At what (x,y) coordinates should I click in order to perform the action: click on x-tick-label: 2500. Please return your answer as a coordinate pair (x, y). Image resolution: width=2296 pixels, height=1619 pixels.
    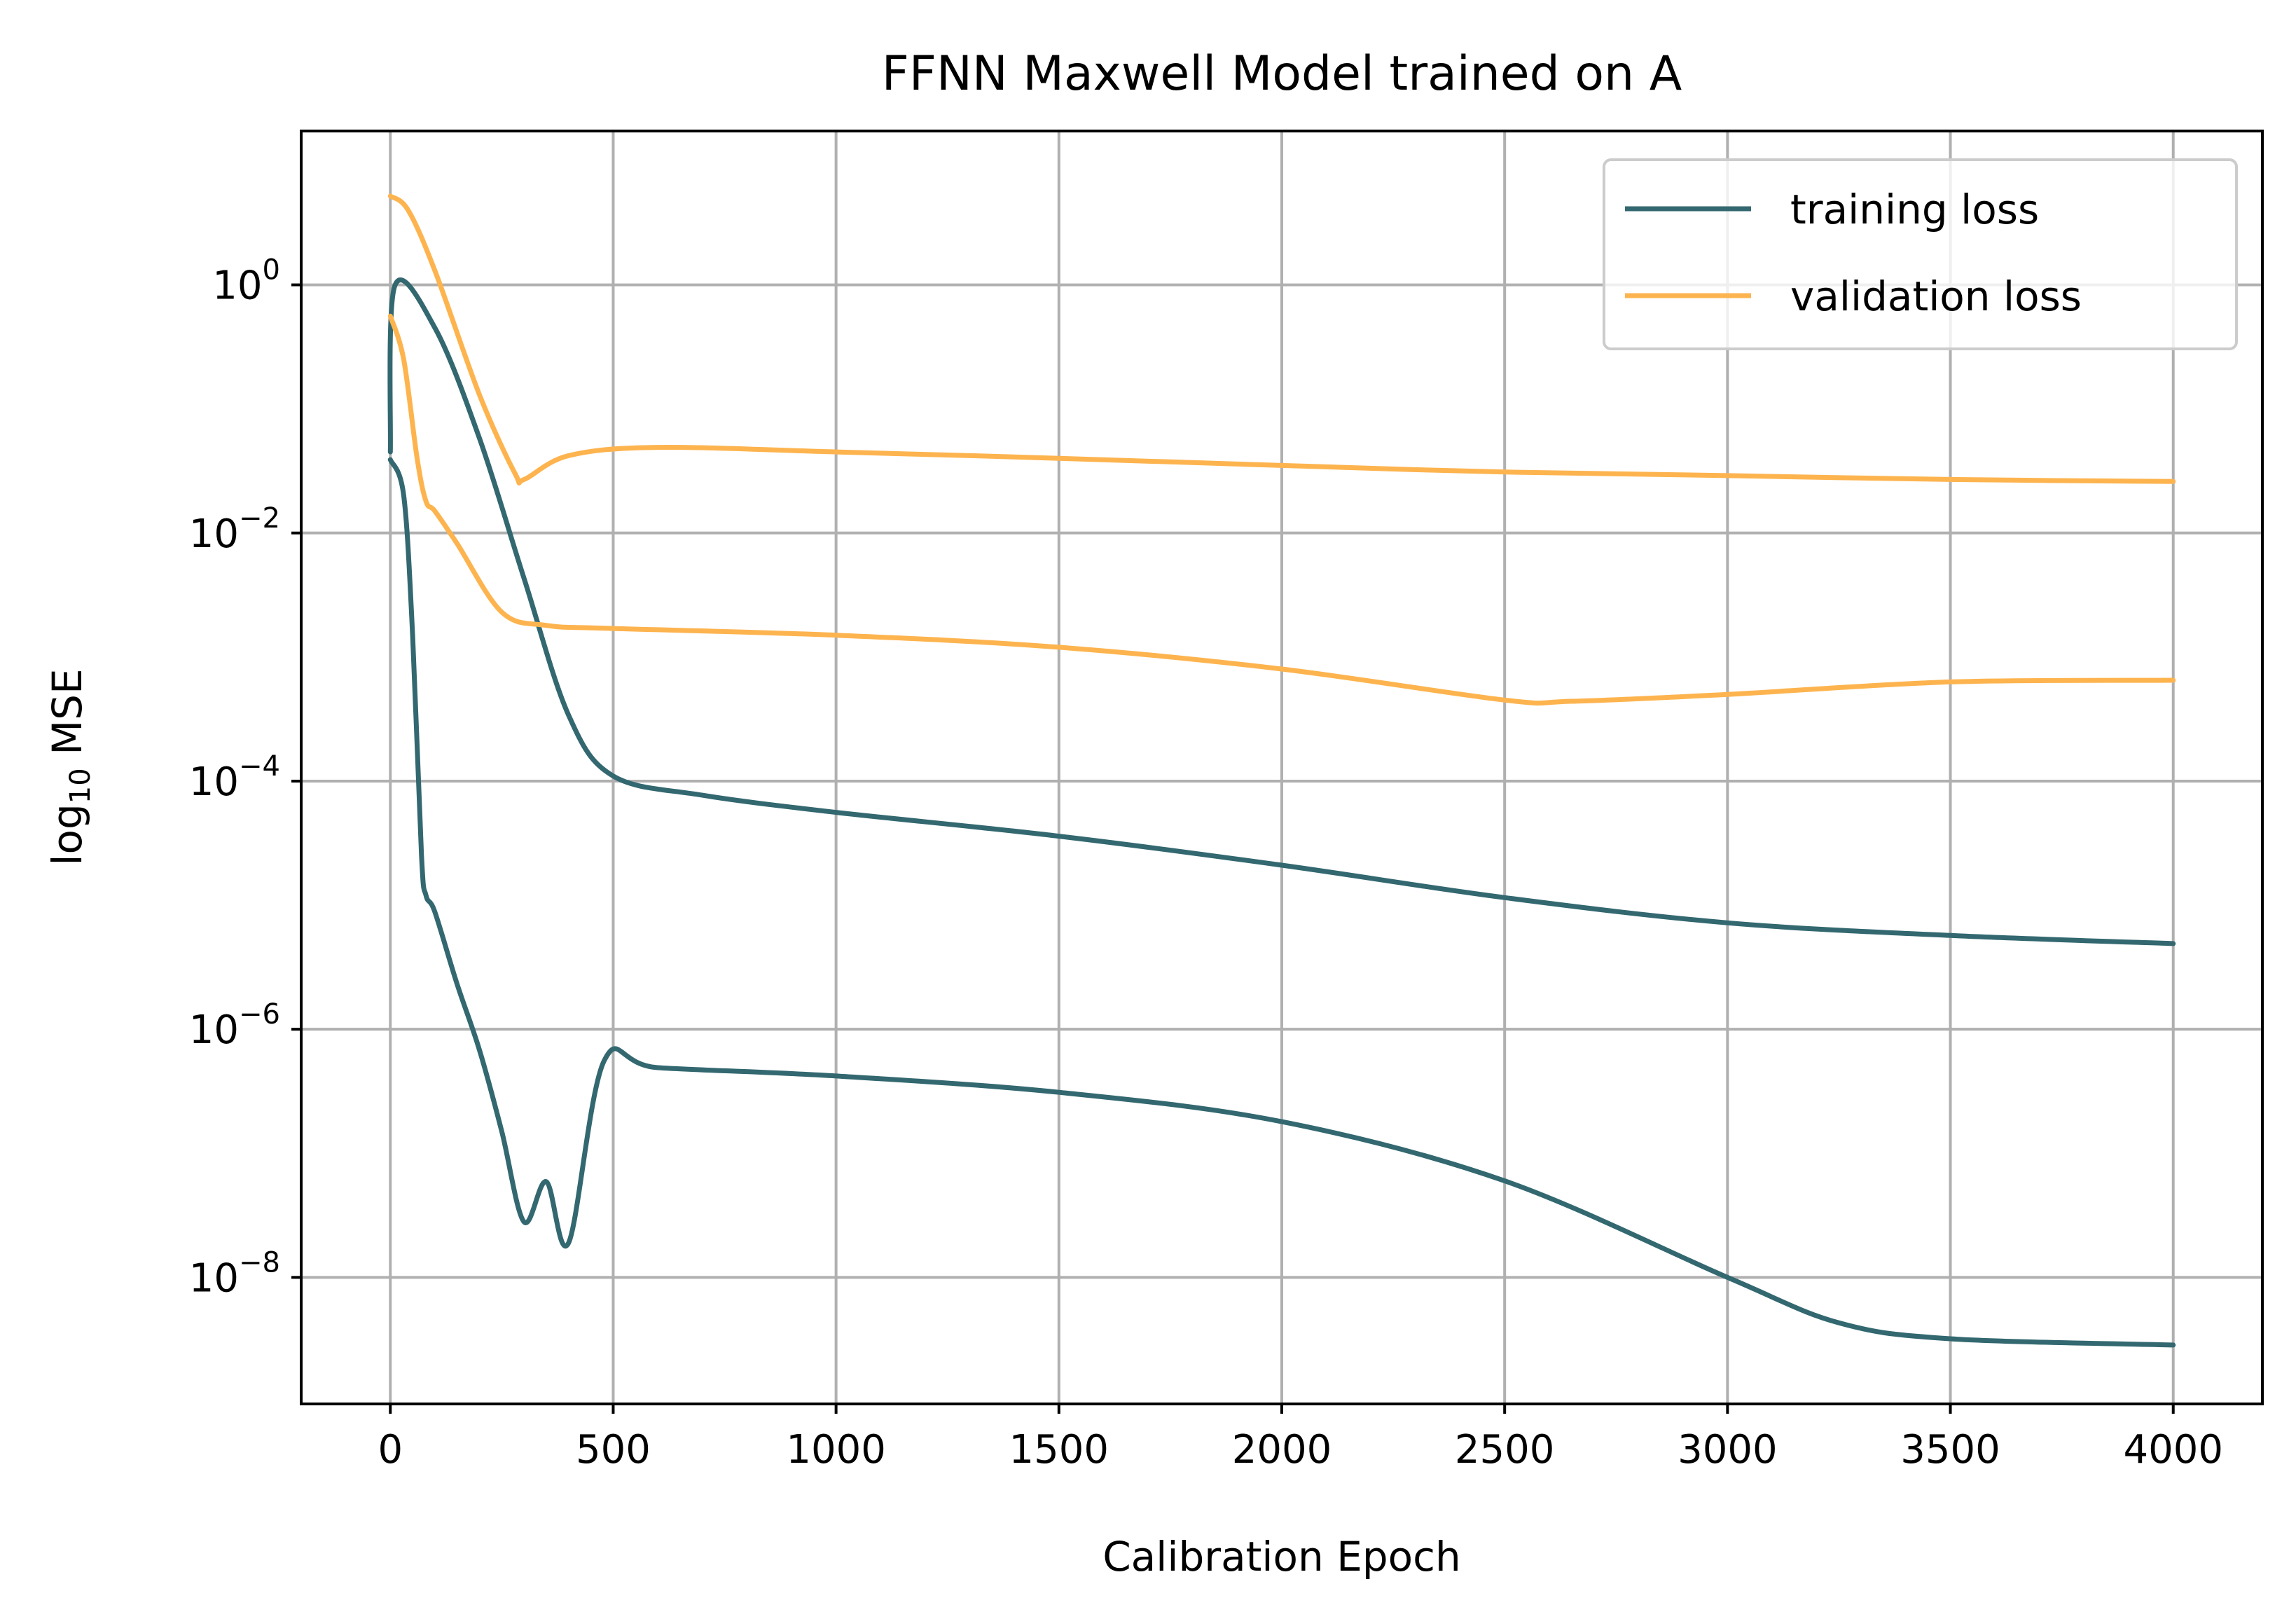
    Looking at the image, I should click on (1505, 1450).